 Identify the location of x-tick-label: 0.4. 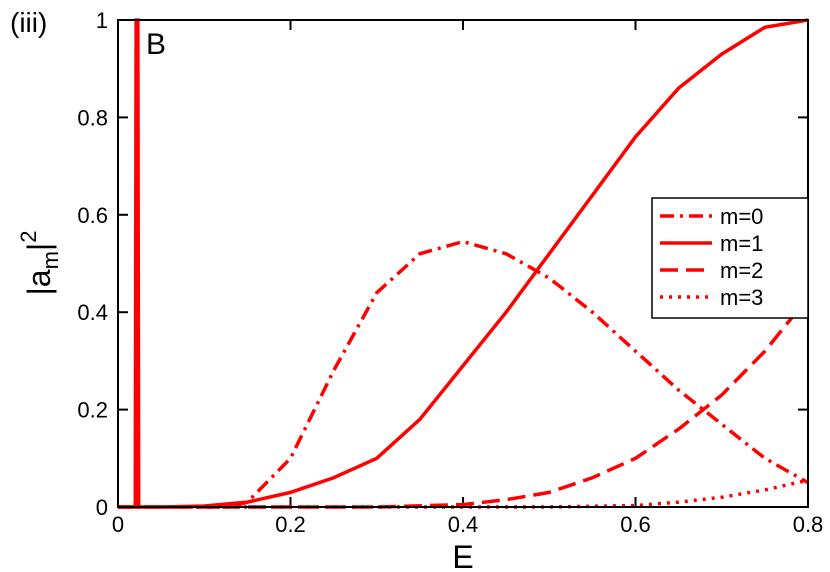
(463, 524).